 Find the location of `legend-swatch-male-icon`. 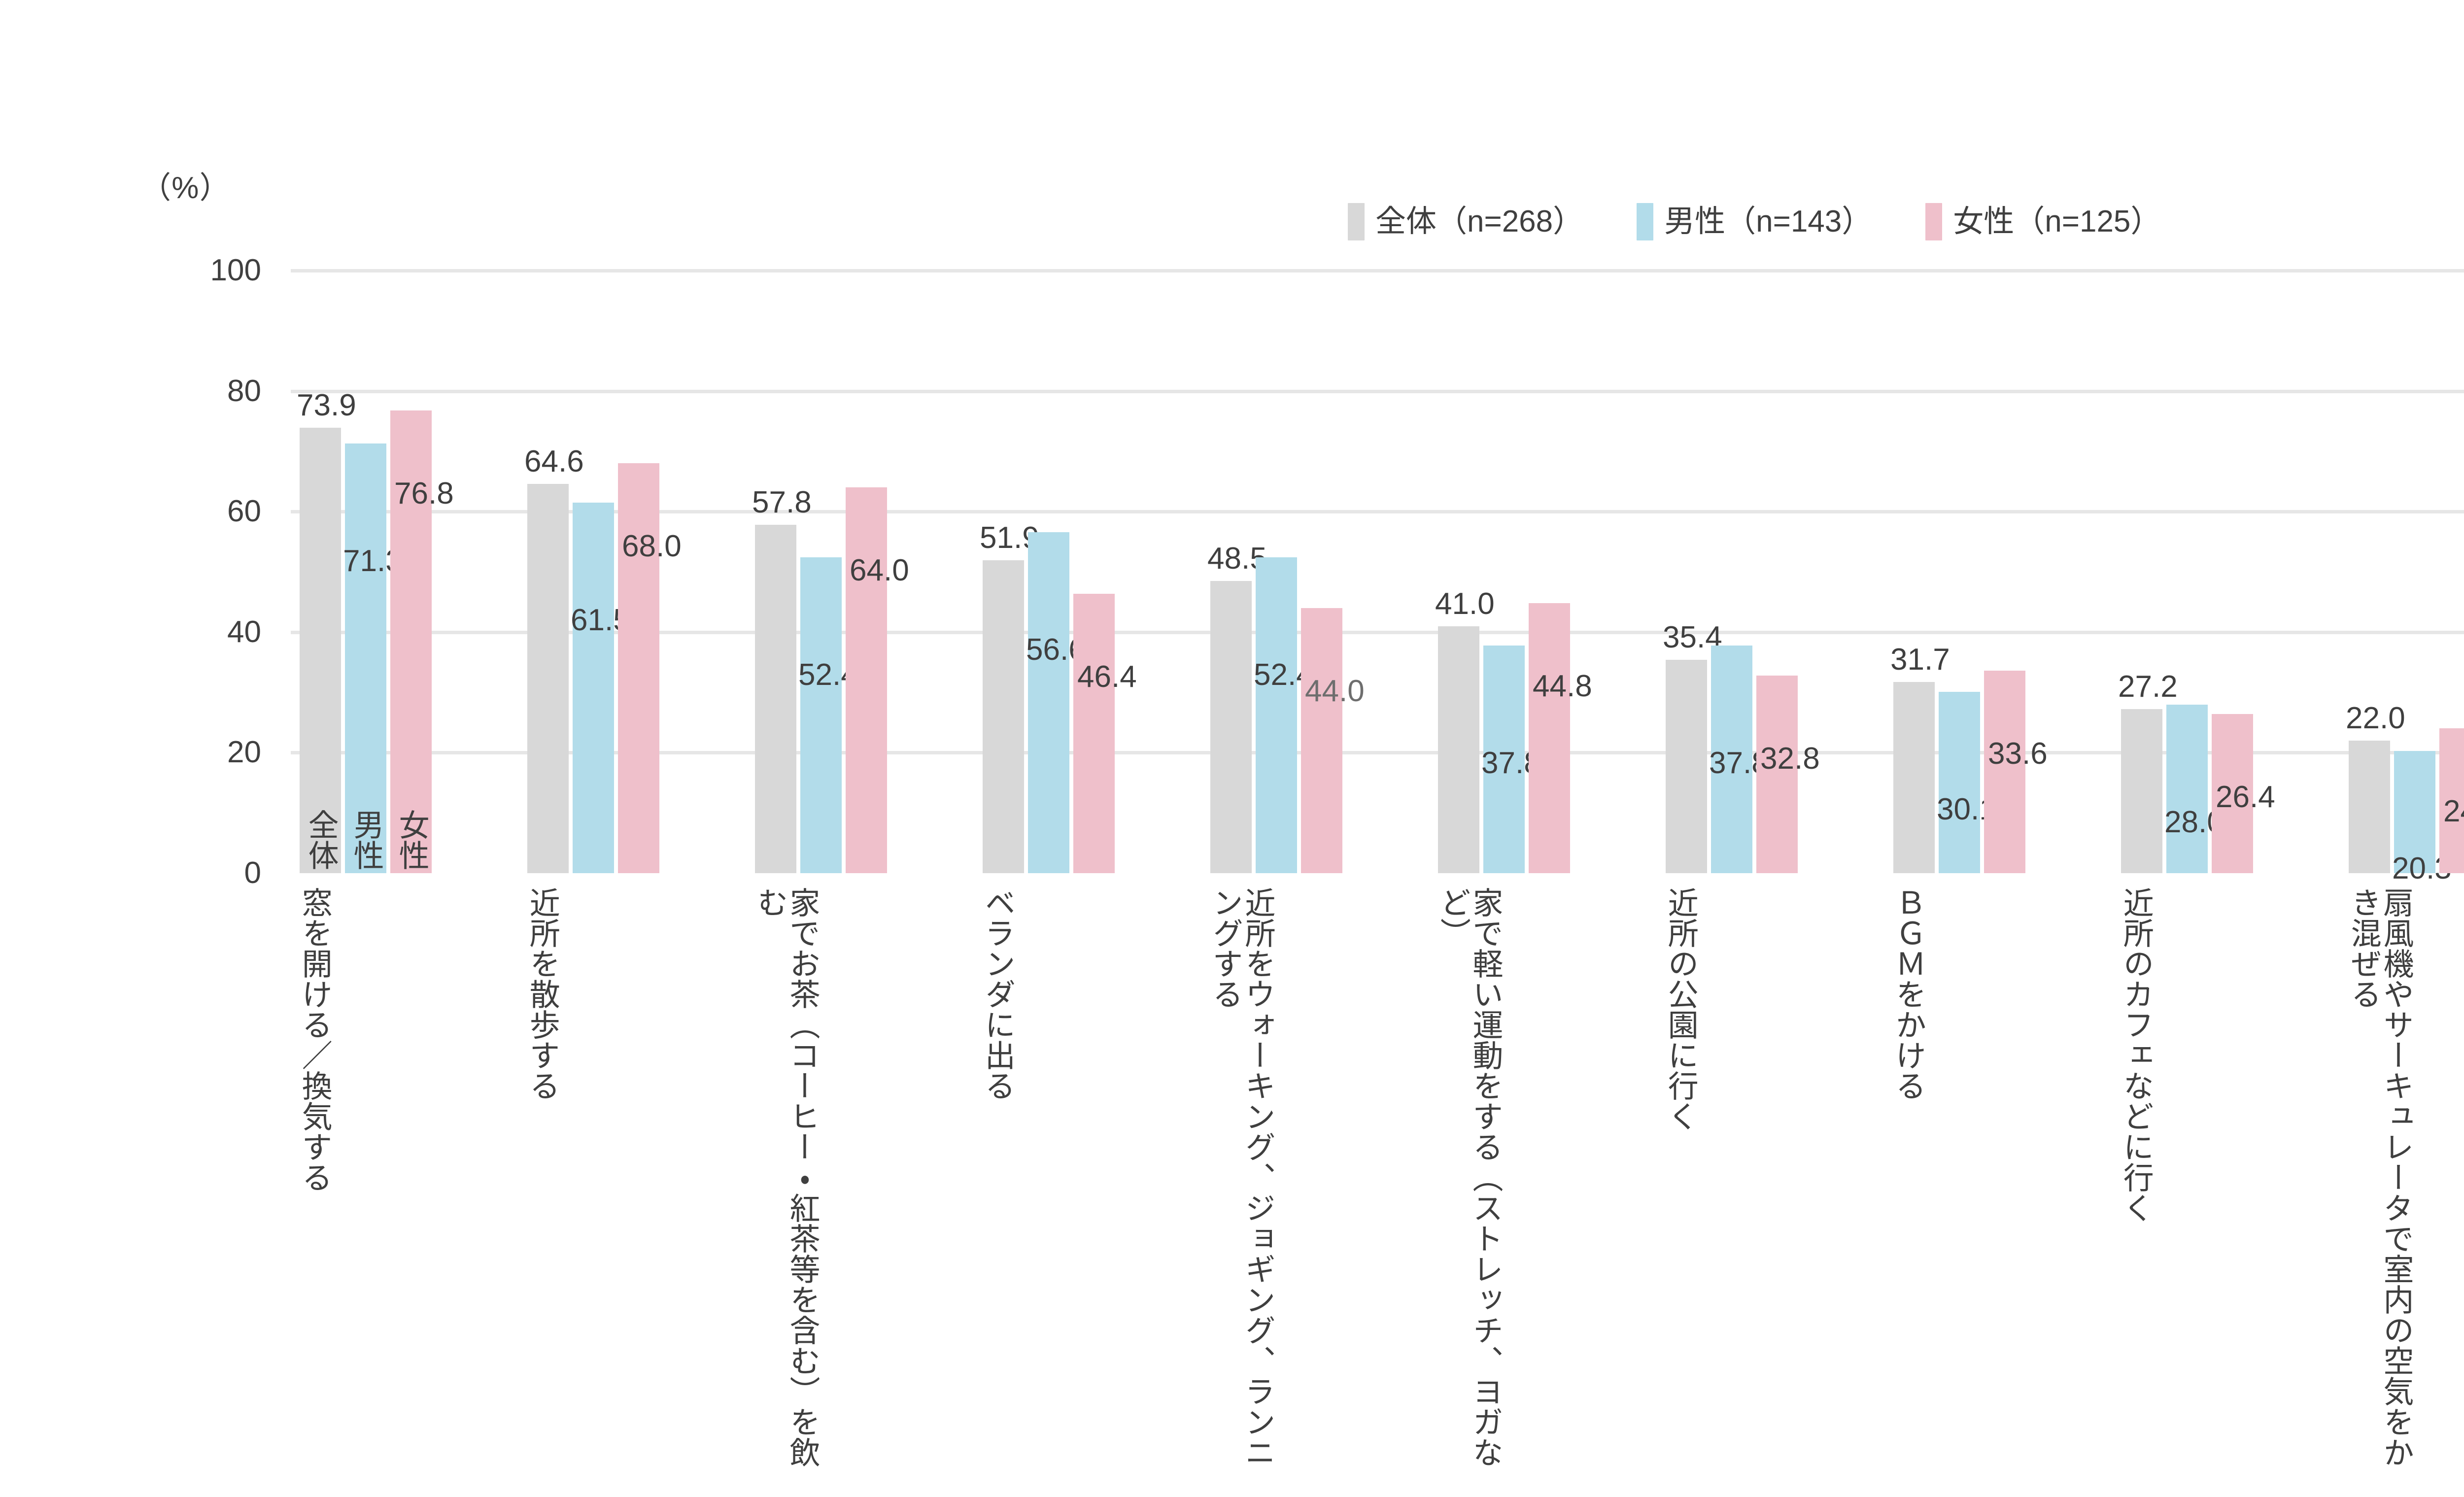

legend-swatch-male-icon is located at coordinates (1645, 221).